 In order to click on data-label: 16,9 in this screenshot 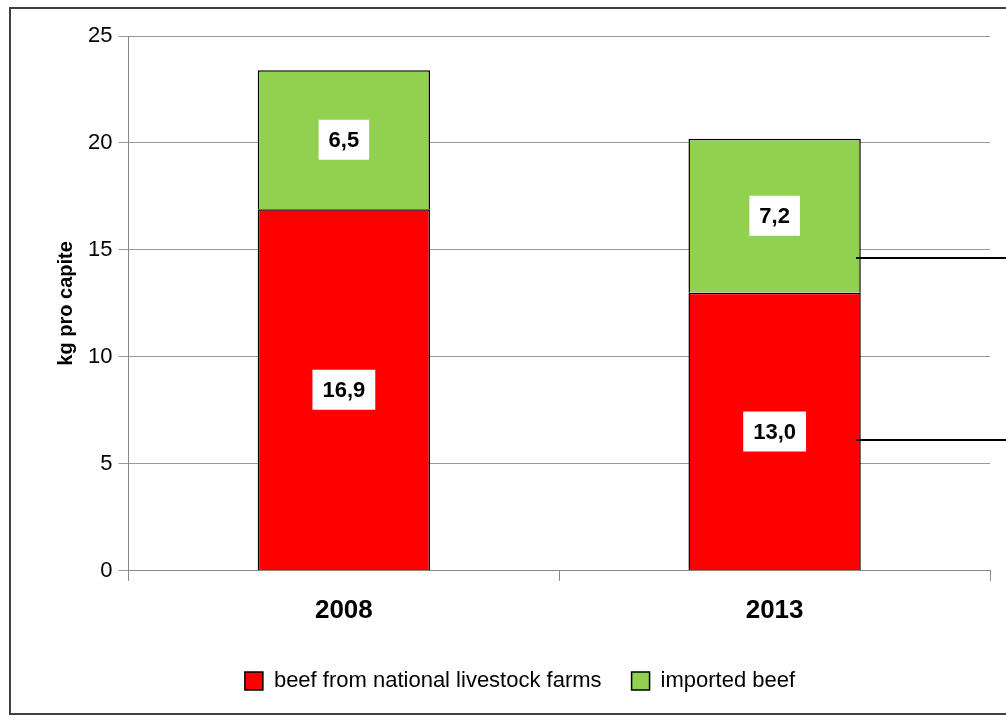, I will do `click(344, 389)`.